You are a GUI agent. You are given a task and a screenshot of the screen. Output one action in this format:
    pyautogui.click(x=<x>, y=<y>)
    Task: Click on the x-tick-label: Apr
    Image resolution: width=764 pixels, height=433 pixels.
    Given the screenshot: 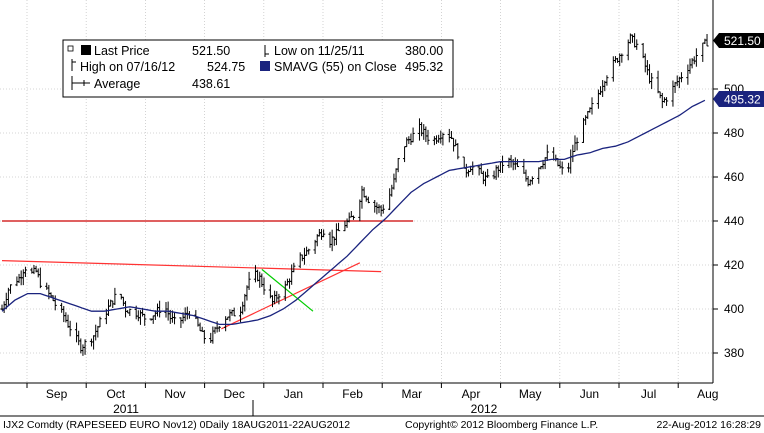 What is the action you would take?
    pyautogui.click(x=471, y=394)
    